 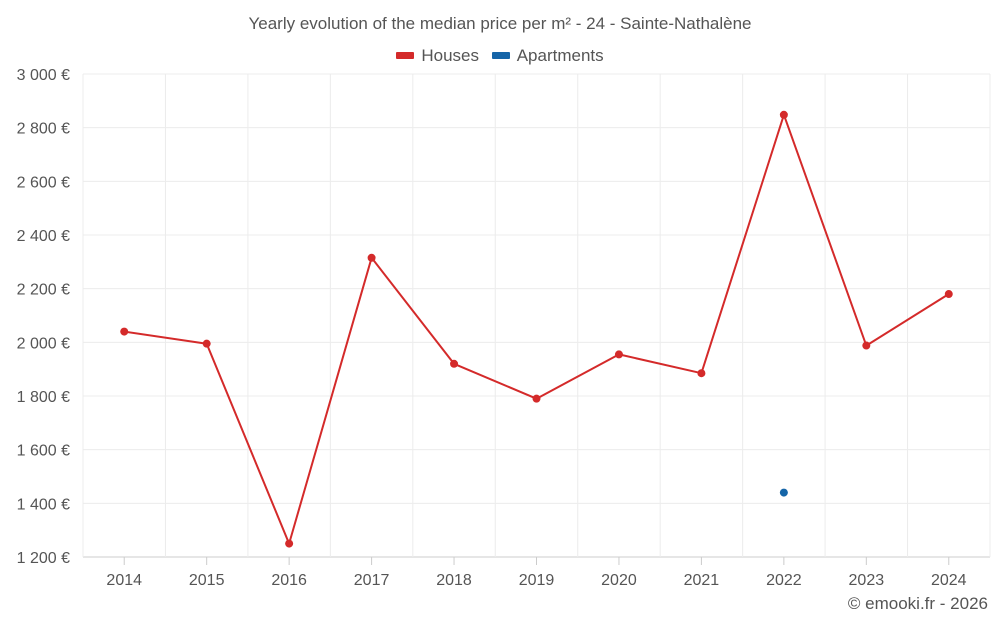 I want to click on y-tick-label: 3 000 €, so click(x=43, y=75).